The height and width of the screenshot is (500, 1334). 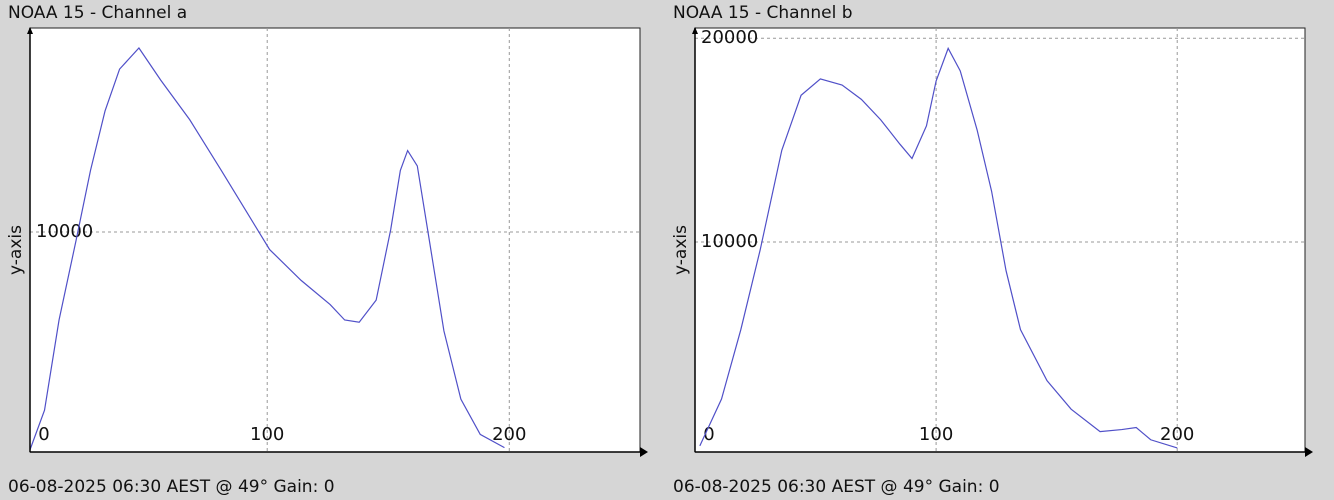 What do you see at coordinates (97, 13) in the screenshot?
I see `chart-title: NOAA 15 - Channel a` at bounding box center [97, 13].